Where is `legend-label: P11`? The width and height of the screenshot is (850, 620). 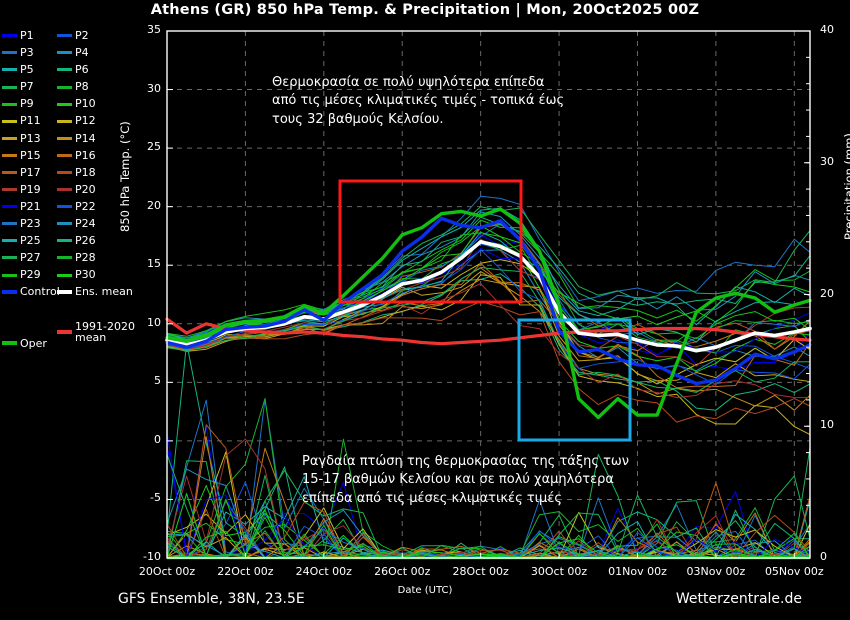 legend-label: P11 is located at coordinates (30, 121).